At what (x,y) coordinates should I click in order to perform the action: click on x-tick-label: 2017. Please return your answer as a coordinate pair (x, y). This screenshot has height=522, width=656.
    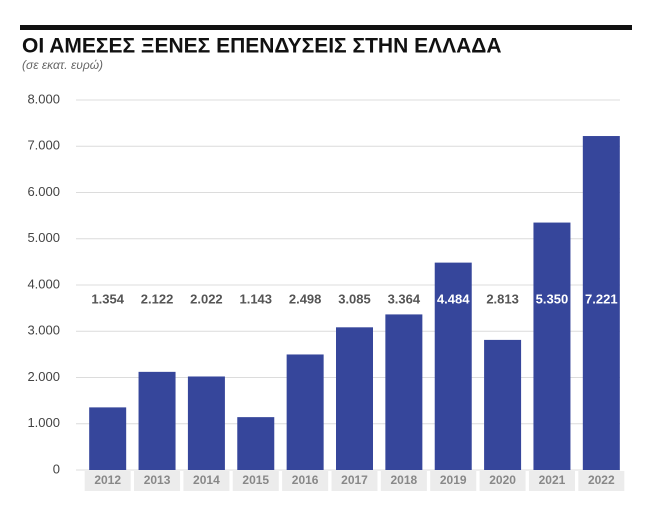
    Looking at the image, I should click on (354, 480).